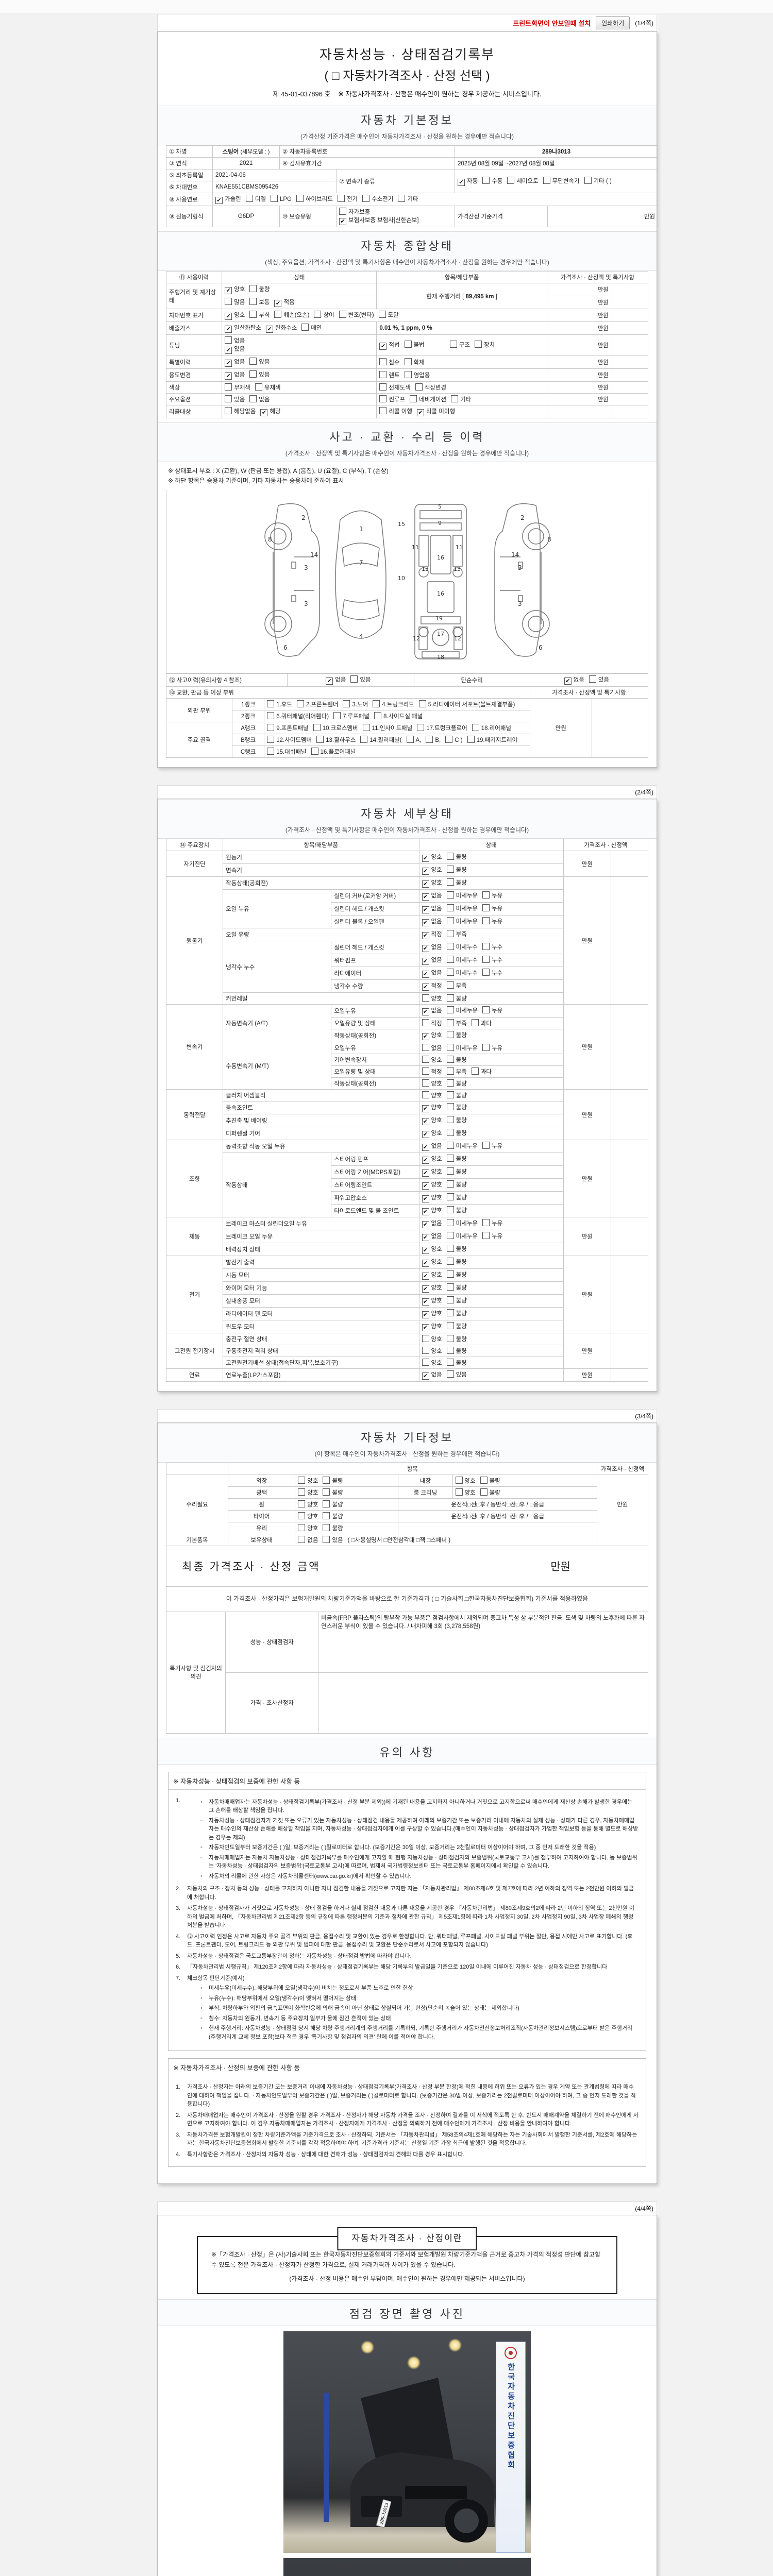 This screenshot has height=2576, width=773. I want to click on checkbox-option: 기타, so click(461, 399).